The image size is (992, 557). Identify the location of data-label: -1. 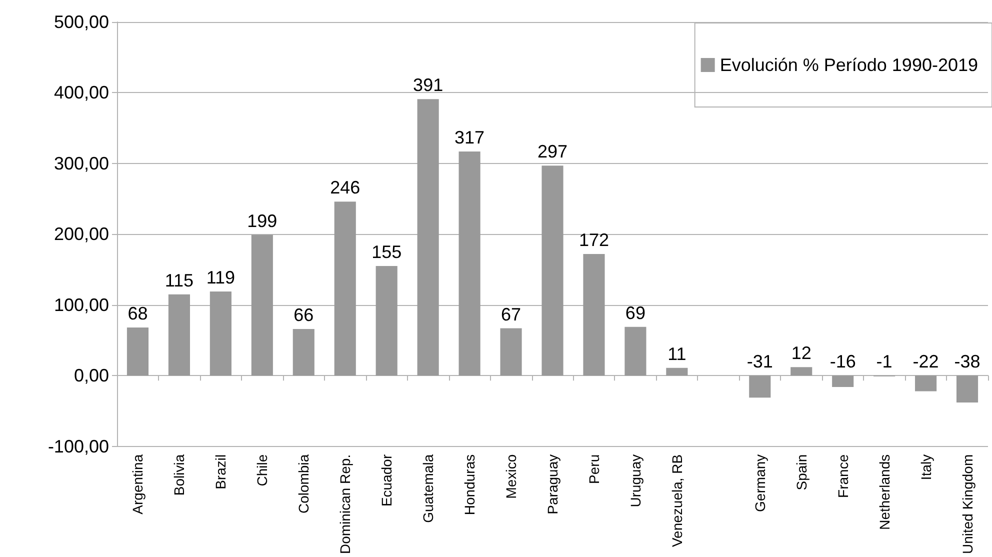
(884, 362).